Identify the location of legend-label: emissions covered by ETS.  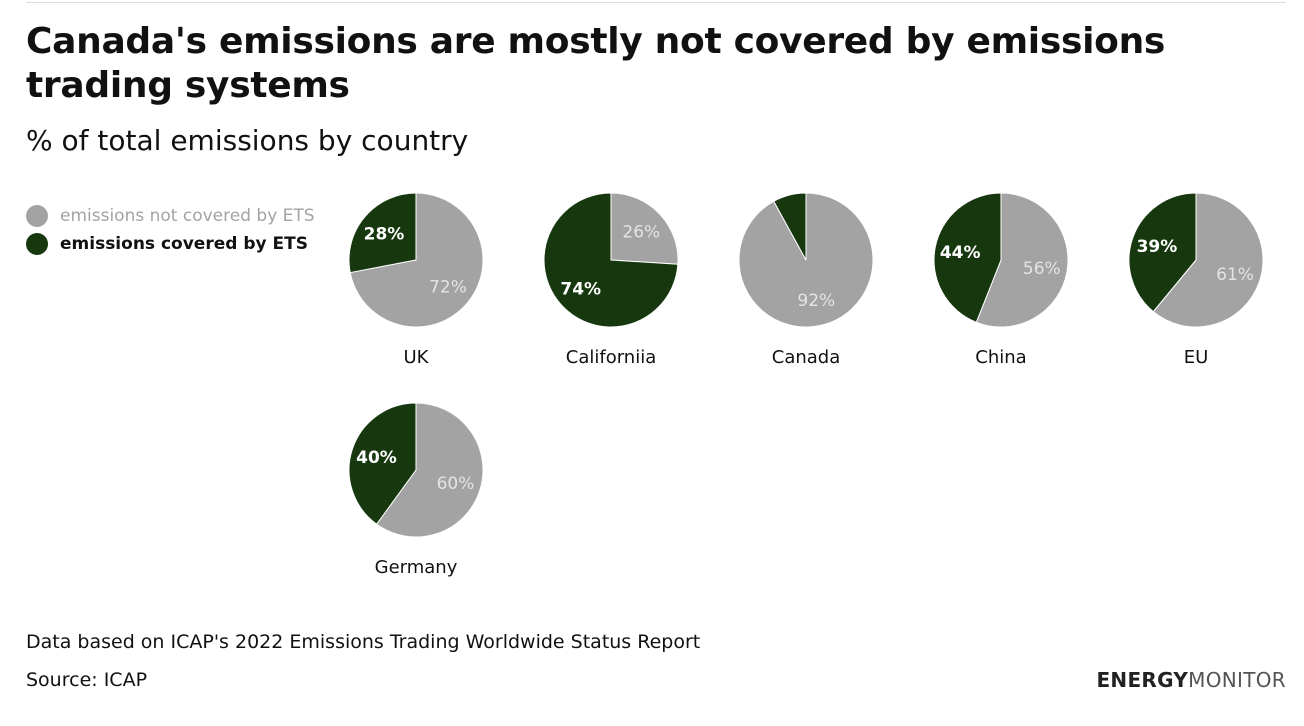
(184, 244).